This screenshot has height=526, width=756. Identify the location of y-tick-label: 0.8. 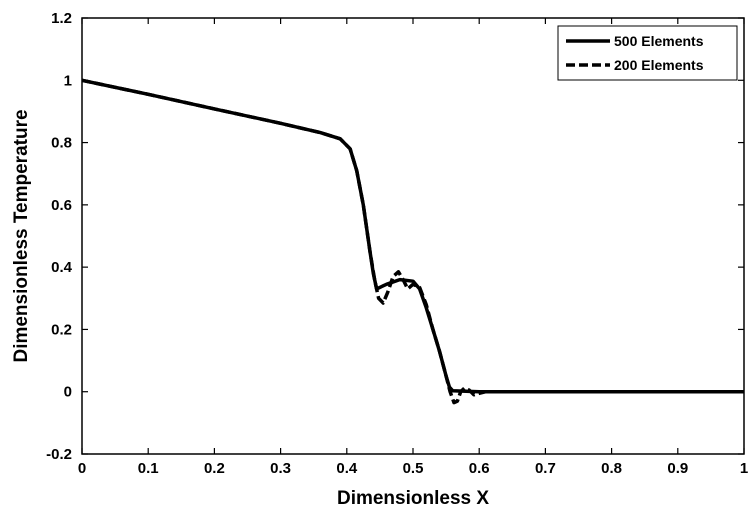
(61, 143).